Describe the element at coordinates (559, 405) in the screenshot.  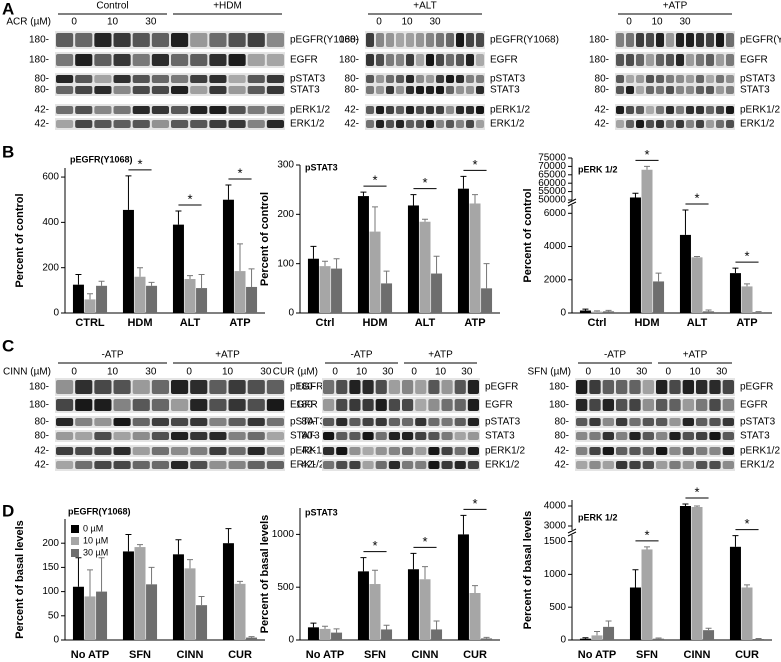
I see `mw-label: 180-` at that location.